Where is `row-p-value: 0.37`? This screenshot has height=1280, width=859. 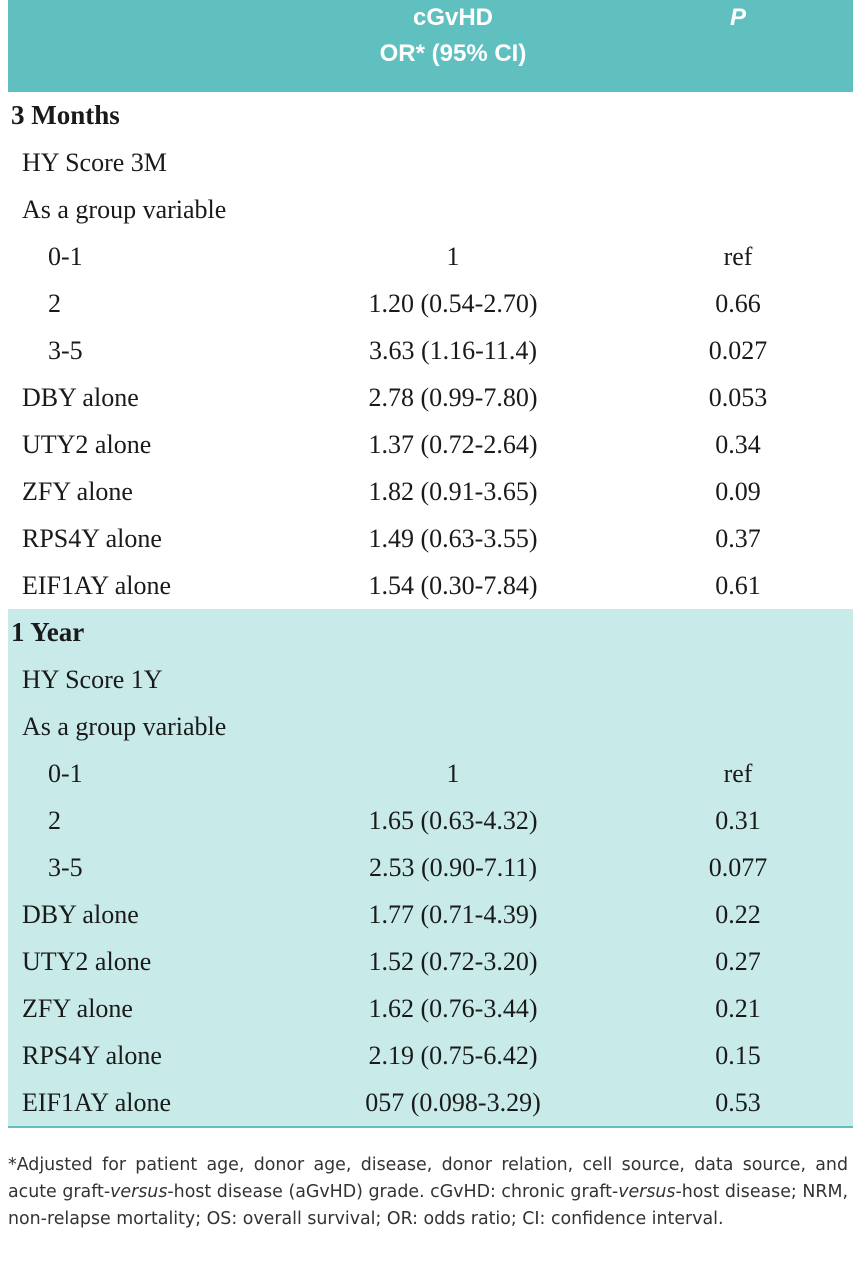
row-p-value: 0.37 is located at coordinates (738, 538).